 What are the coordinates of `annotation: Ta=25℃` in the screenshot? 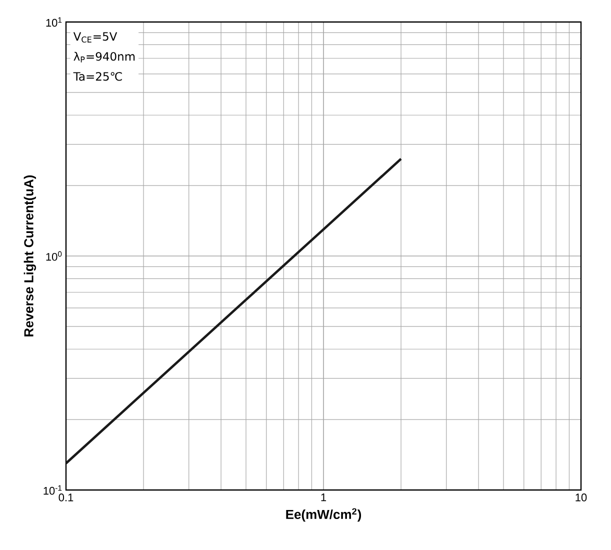 It's located at (97, 76).